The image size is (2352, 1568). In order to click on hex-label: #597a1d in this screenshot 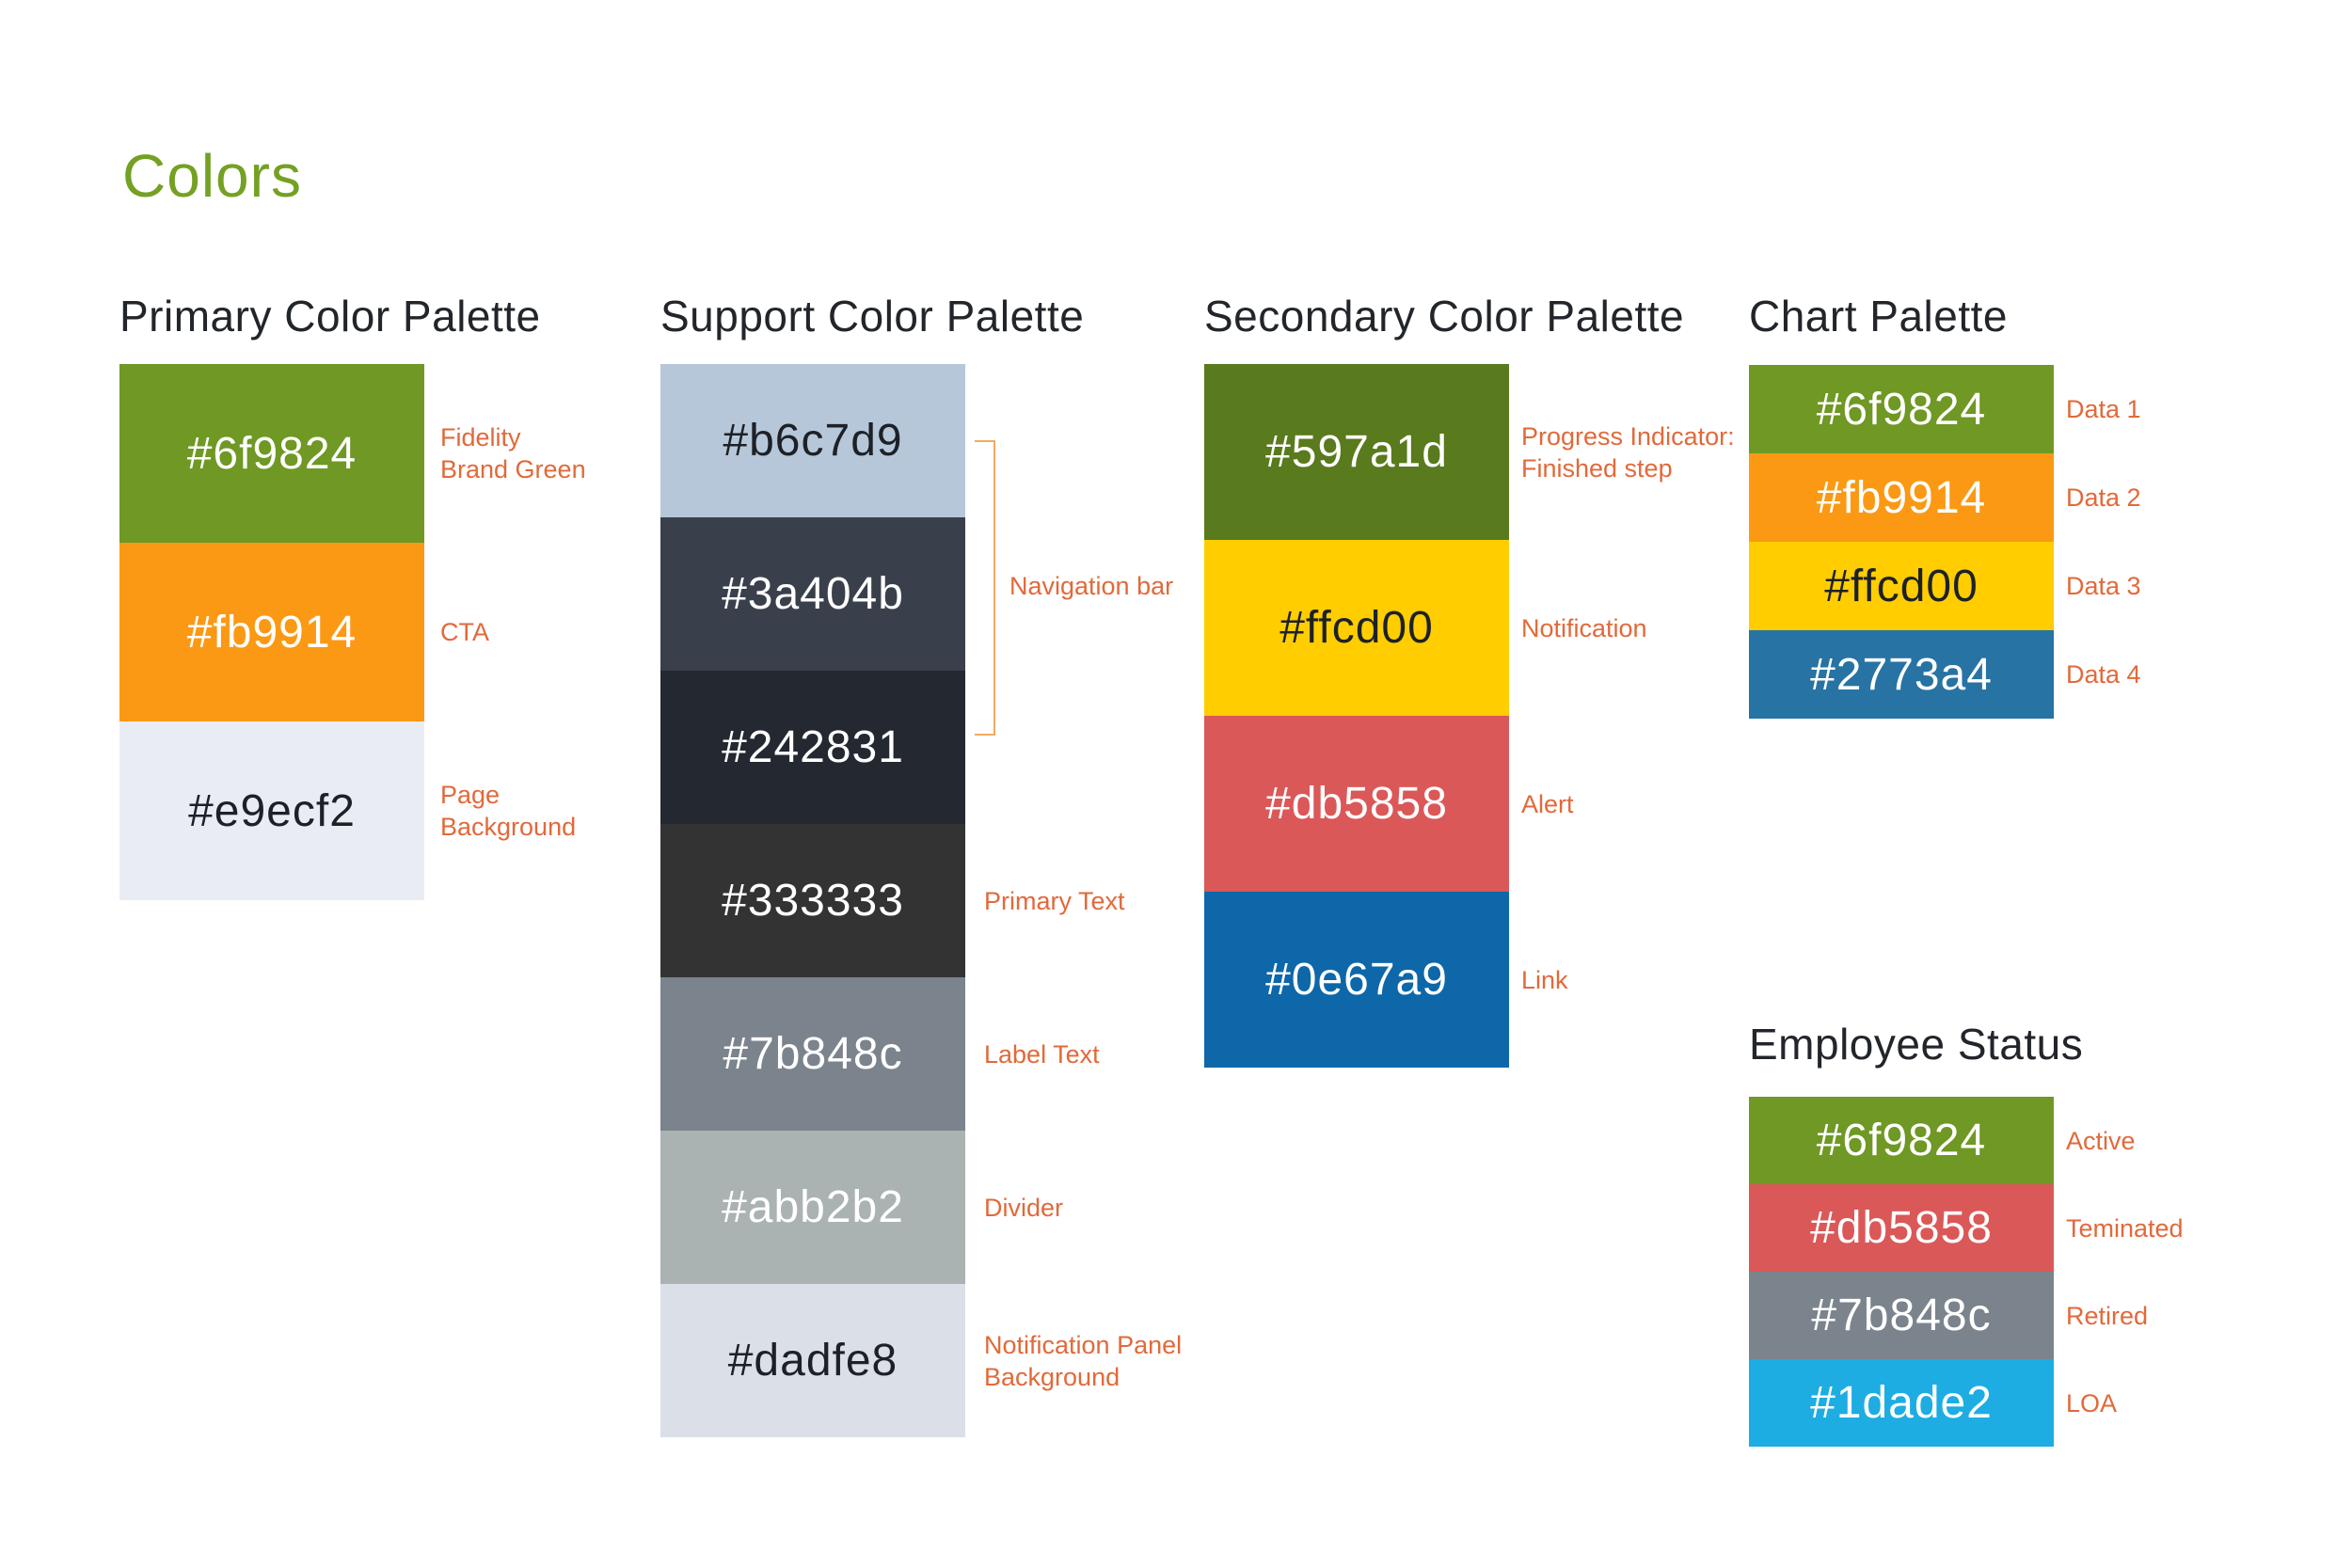, I will do `click(1356, 452)`.